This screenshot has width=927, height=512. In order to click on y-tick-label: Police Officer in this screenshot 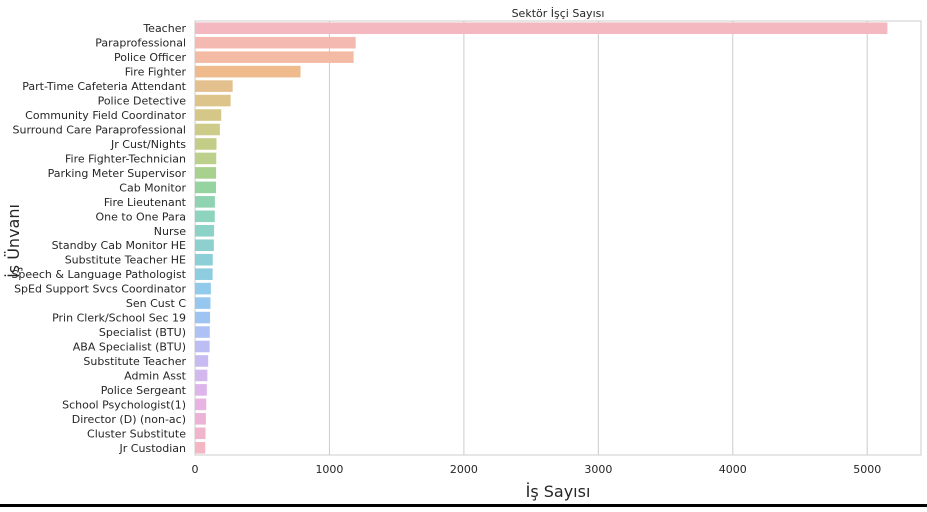, I will do `click(150, 57)`.